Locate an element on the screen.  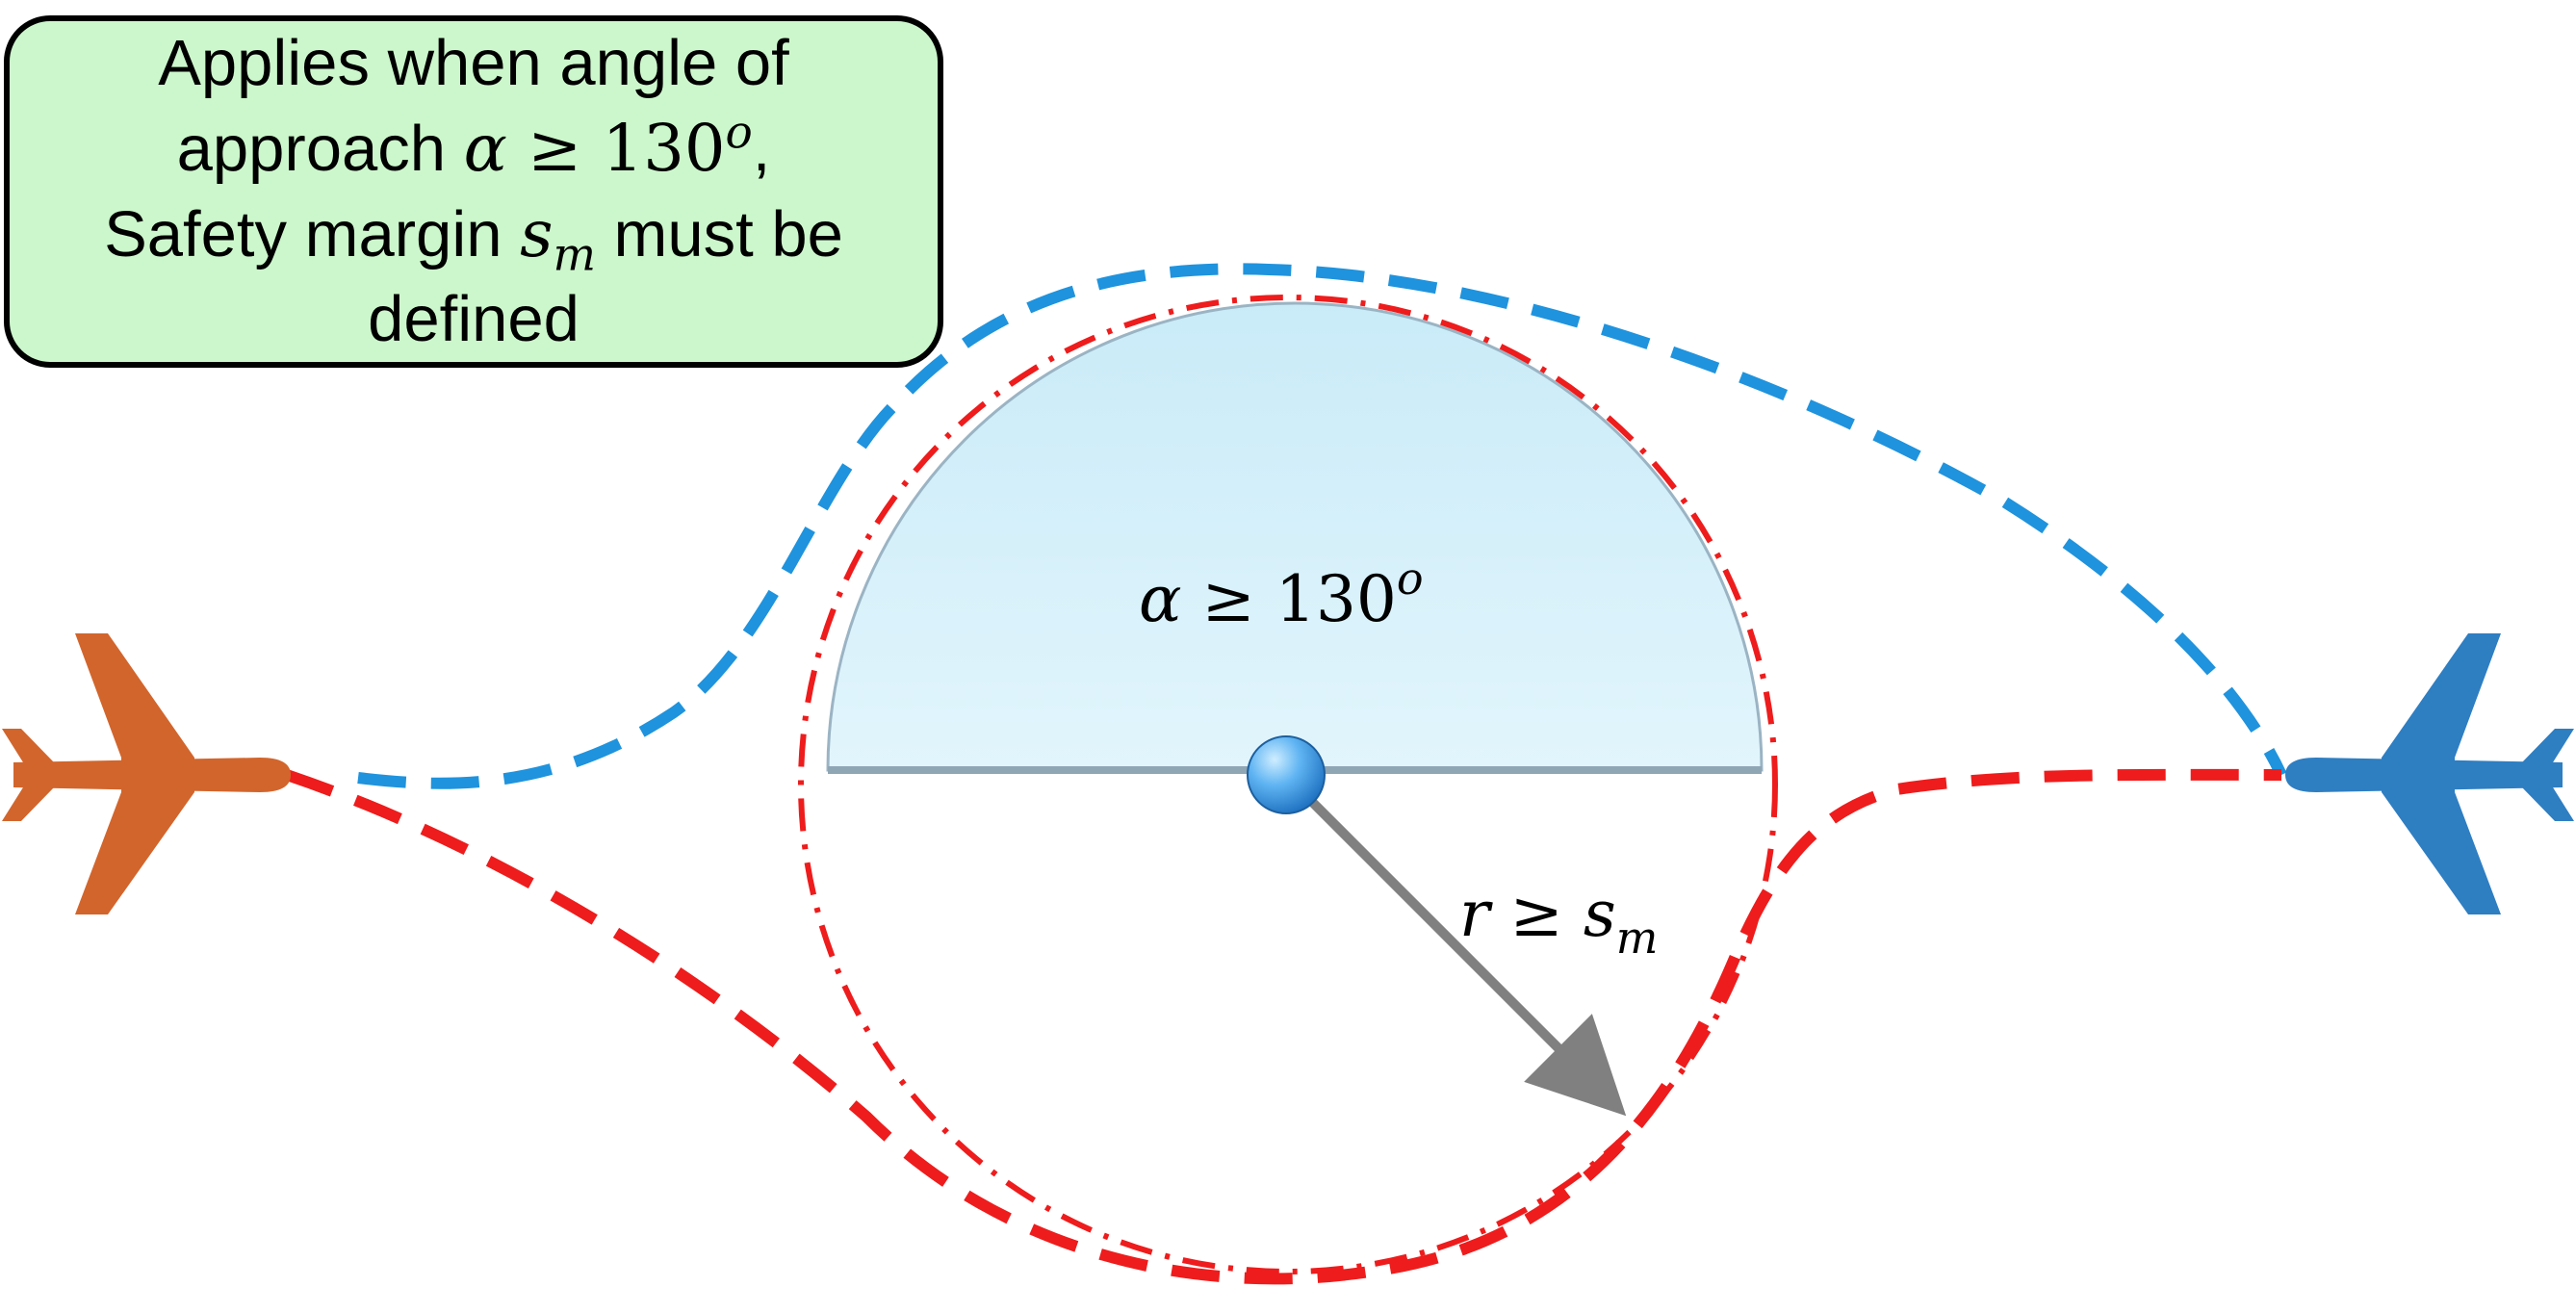
note-line-4: defined is located at coordinates (474, 319).